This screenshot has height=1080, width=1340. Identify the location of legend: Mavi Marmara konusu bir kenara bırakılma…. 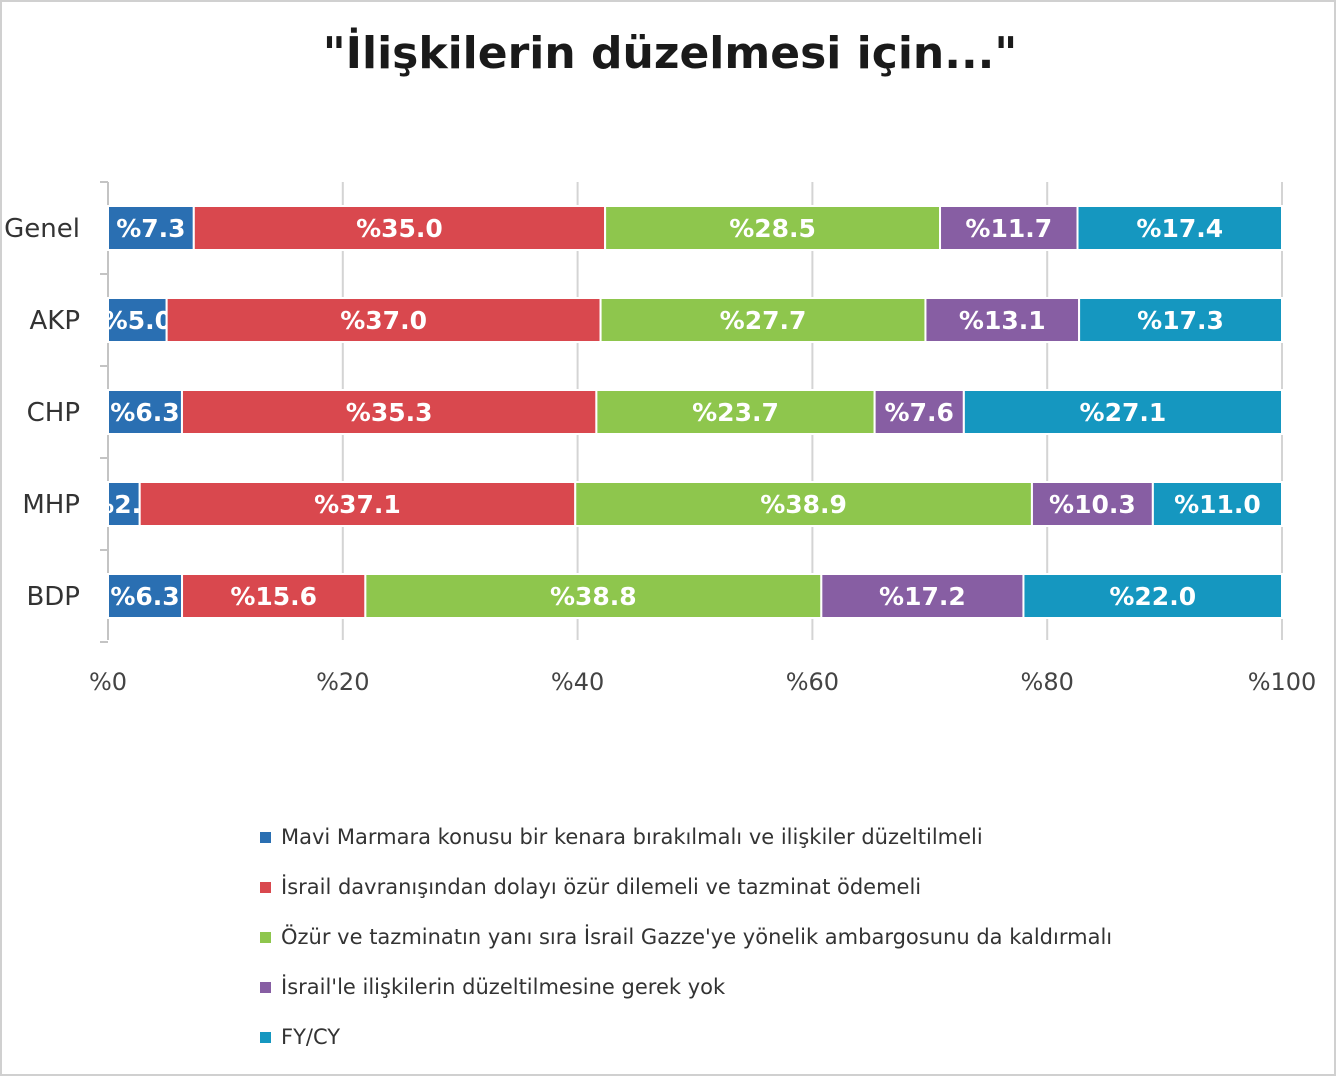
(686, 937).